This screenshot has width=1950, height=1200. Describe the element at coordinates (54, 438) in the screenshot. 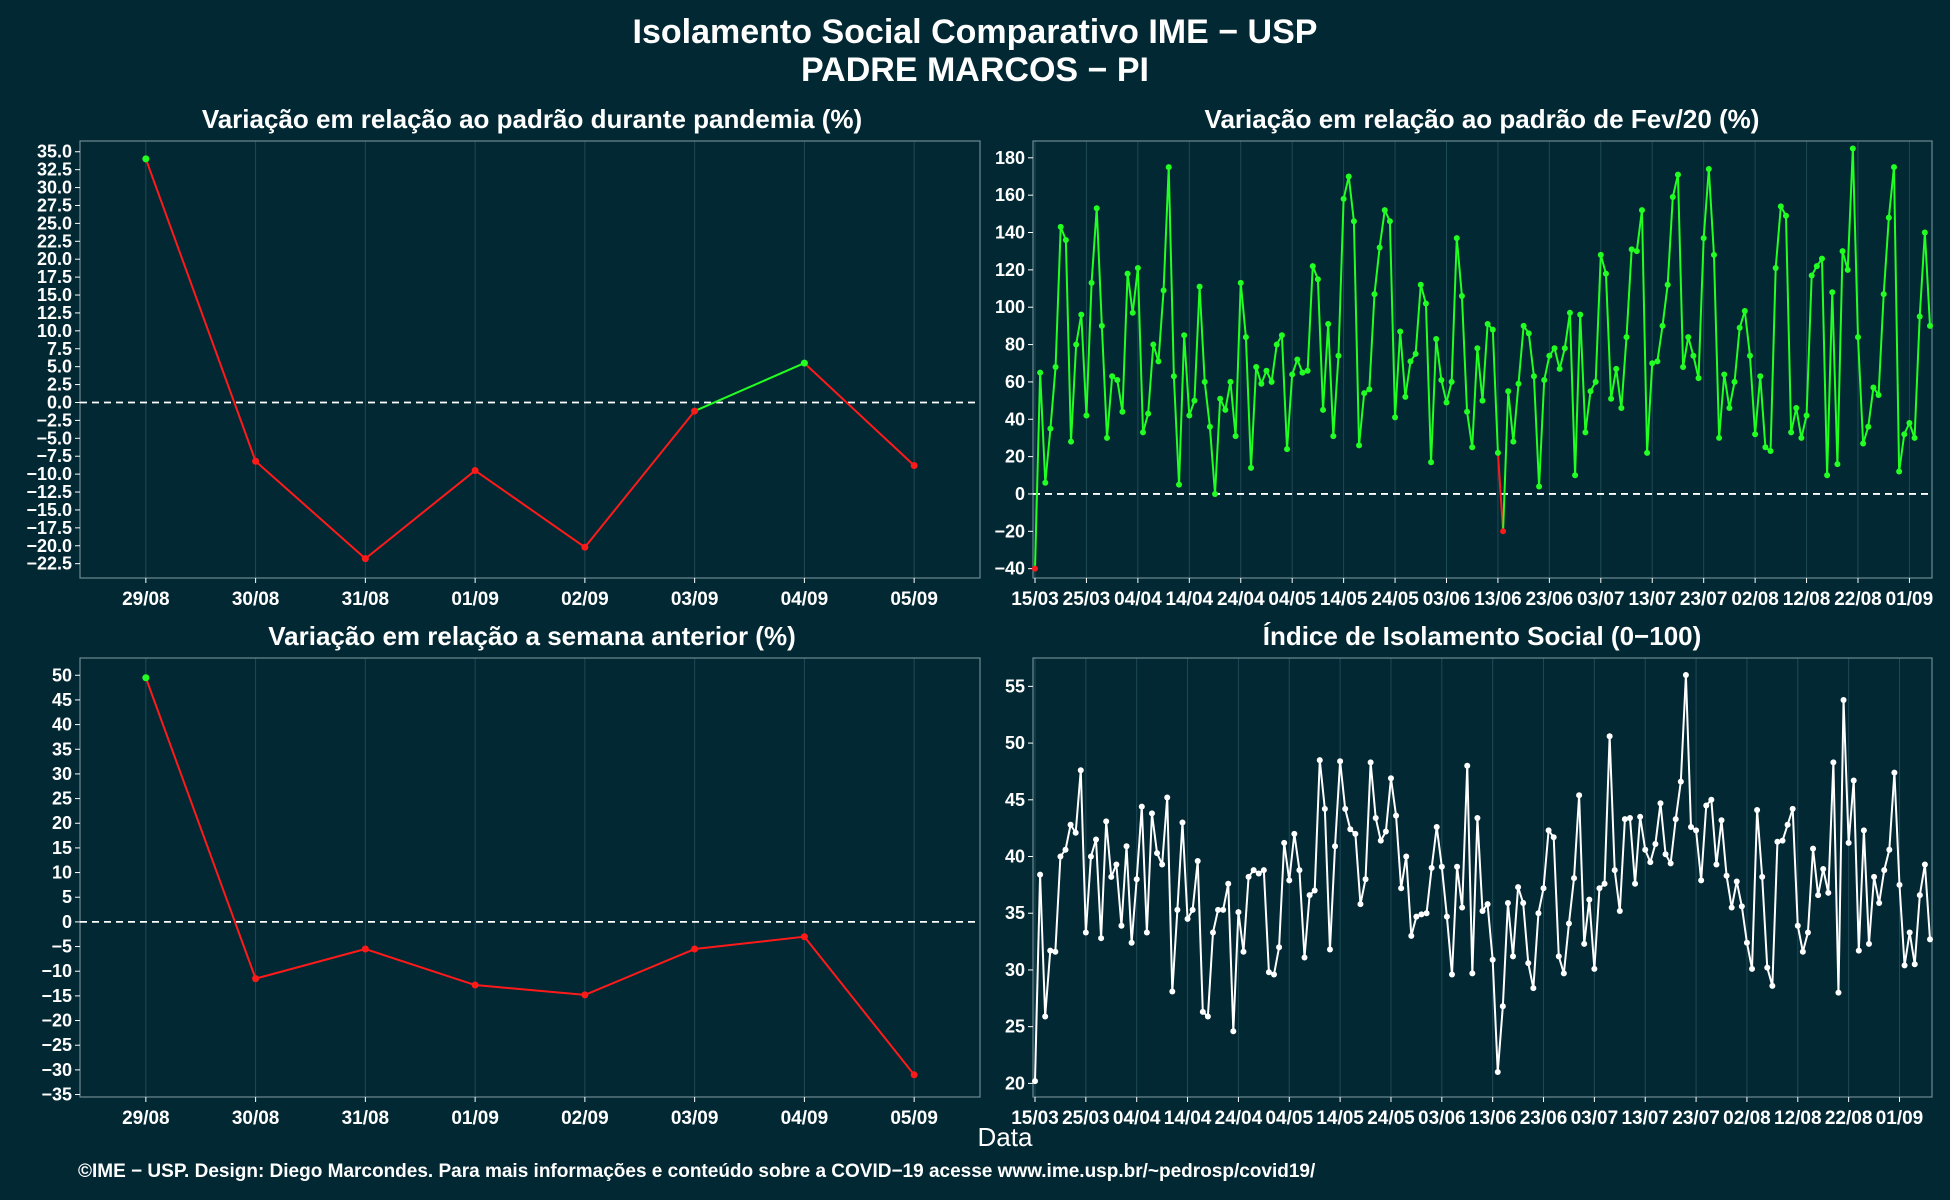

I see `y-tick-label: −5.0` at that location.